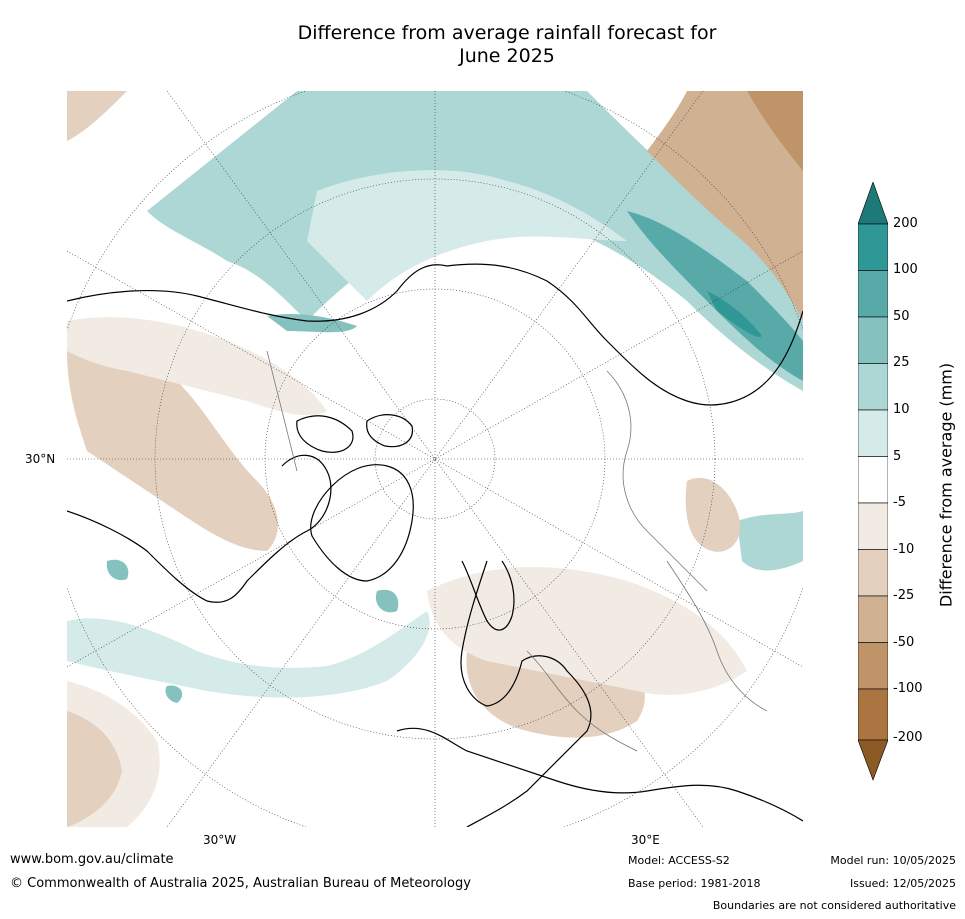 The height and width of the screenshot is (919, 965). I want to click on footer-website: www.bom.gov.au/climate, so click(92, 859).